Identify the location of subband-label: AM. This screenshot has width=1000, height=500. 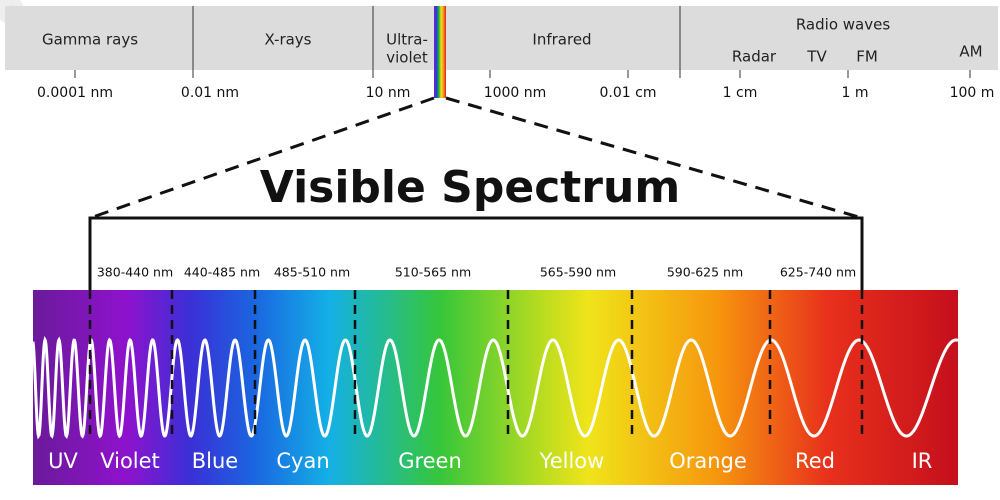
(970, 52).